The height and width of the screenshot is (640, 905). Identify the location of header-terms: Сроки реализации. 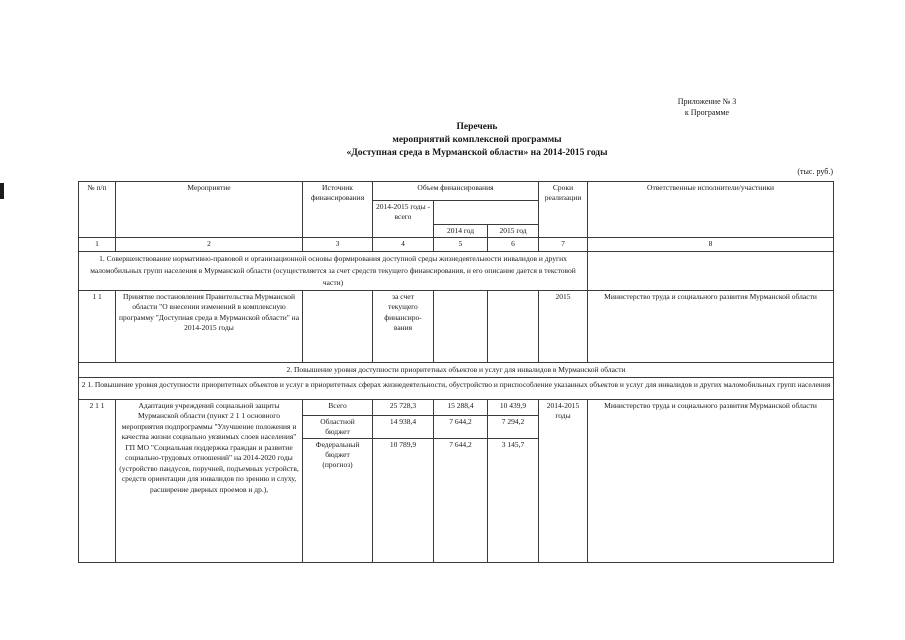
(563, 209).